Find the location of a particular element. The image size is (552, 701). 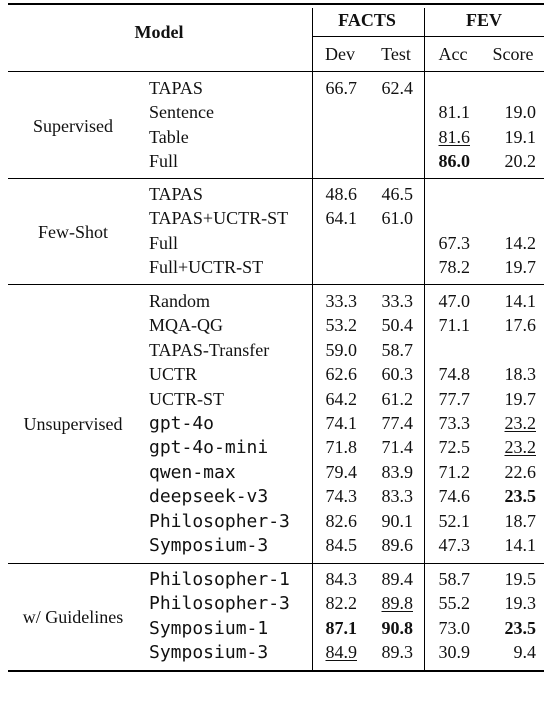

cell-score: 14.2 is located at coordinates (520, 242).